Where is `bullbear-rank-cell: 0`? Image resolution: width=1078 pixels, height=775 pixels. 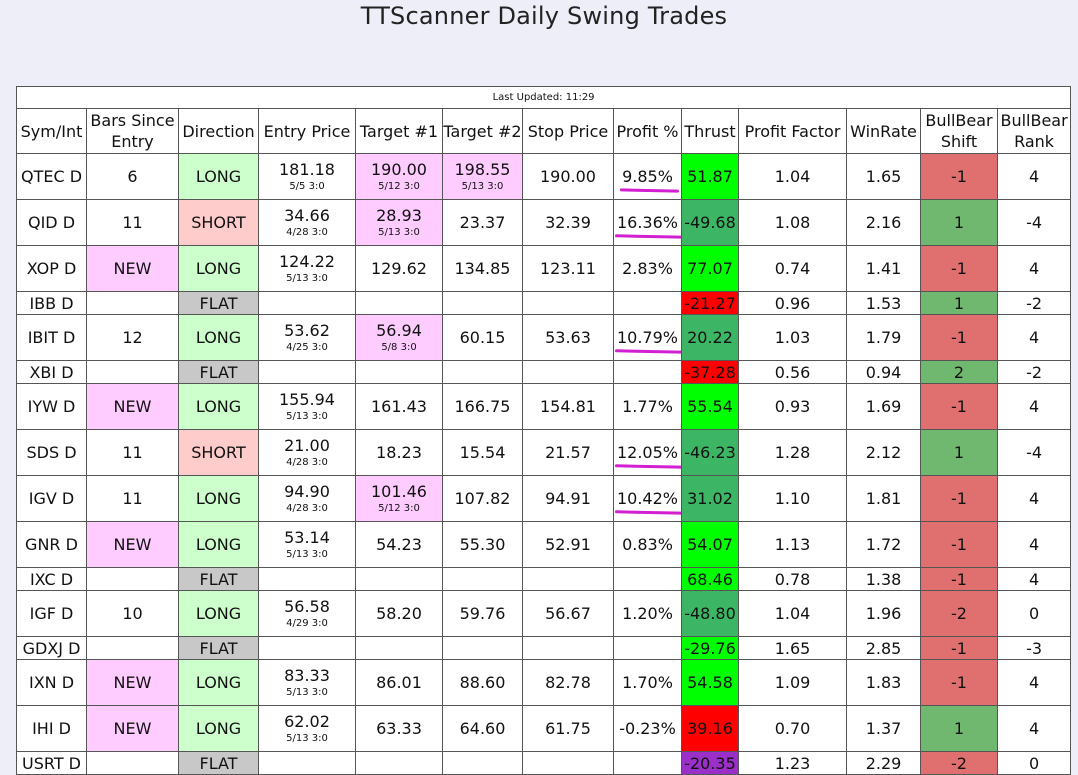 bullbear-rank-cell: 0 is located at coordinates (1034, 763).